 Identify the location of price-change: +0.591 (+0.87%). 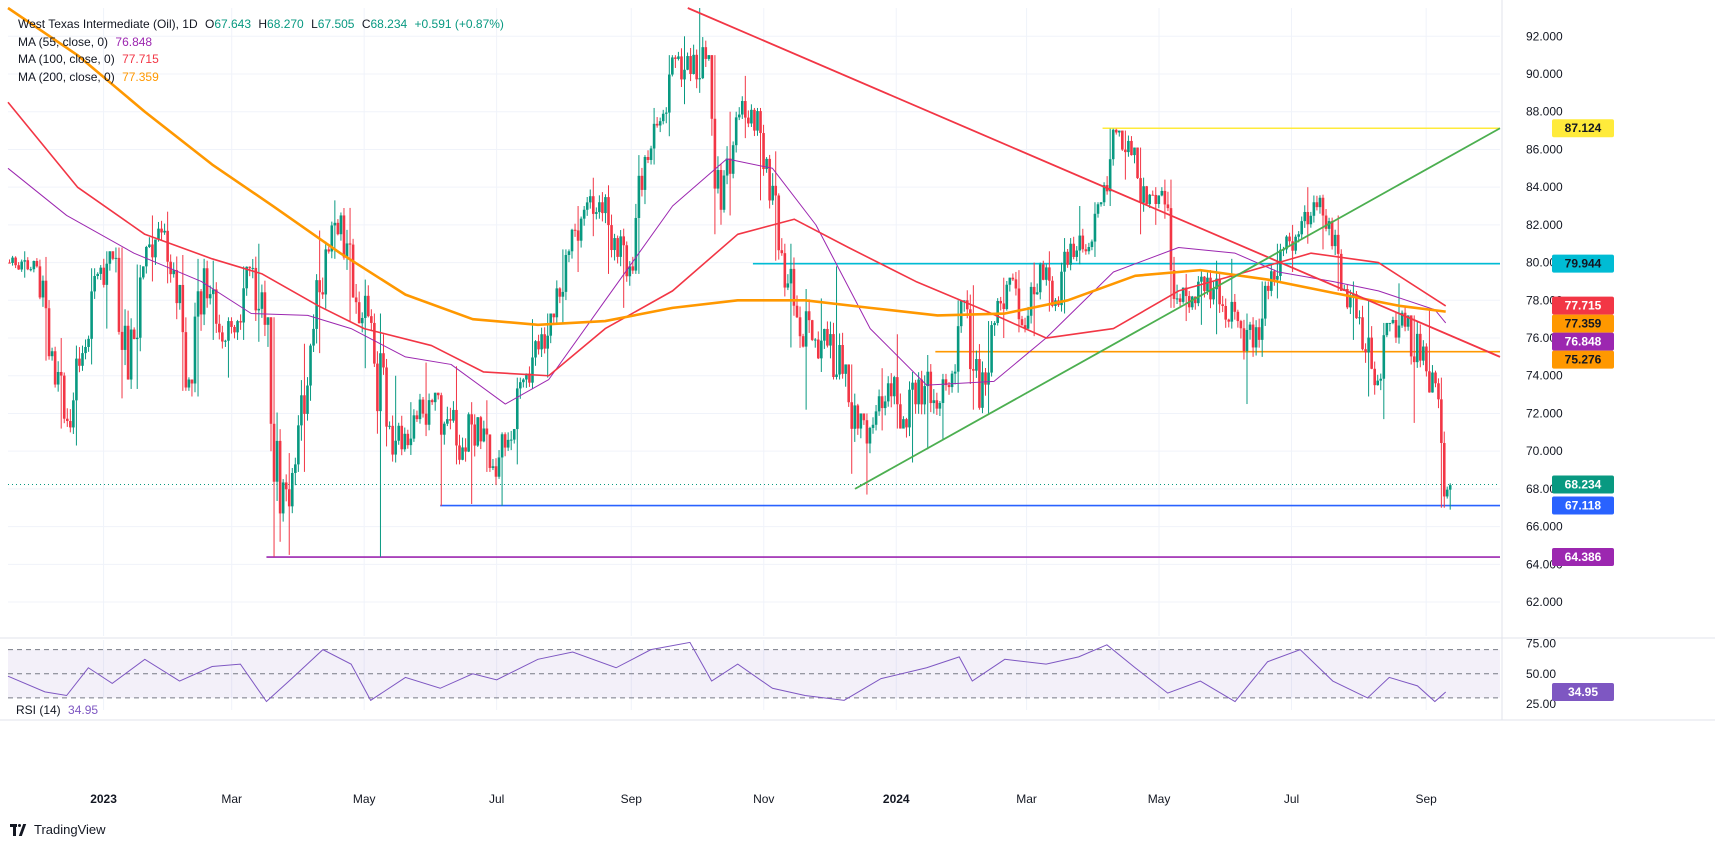
(459, 24).